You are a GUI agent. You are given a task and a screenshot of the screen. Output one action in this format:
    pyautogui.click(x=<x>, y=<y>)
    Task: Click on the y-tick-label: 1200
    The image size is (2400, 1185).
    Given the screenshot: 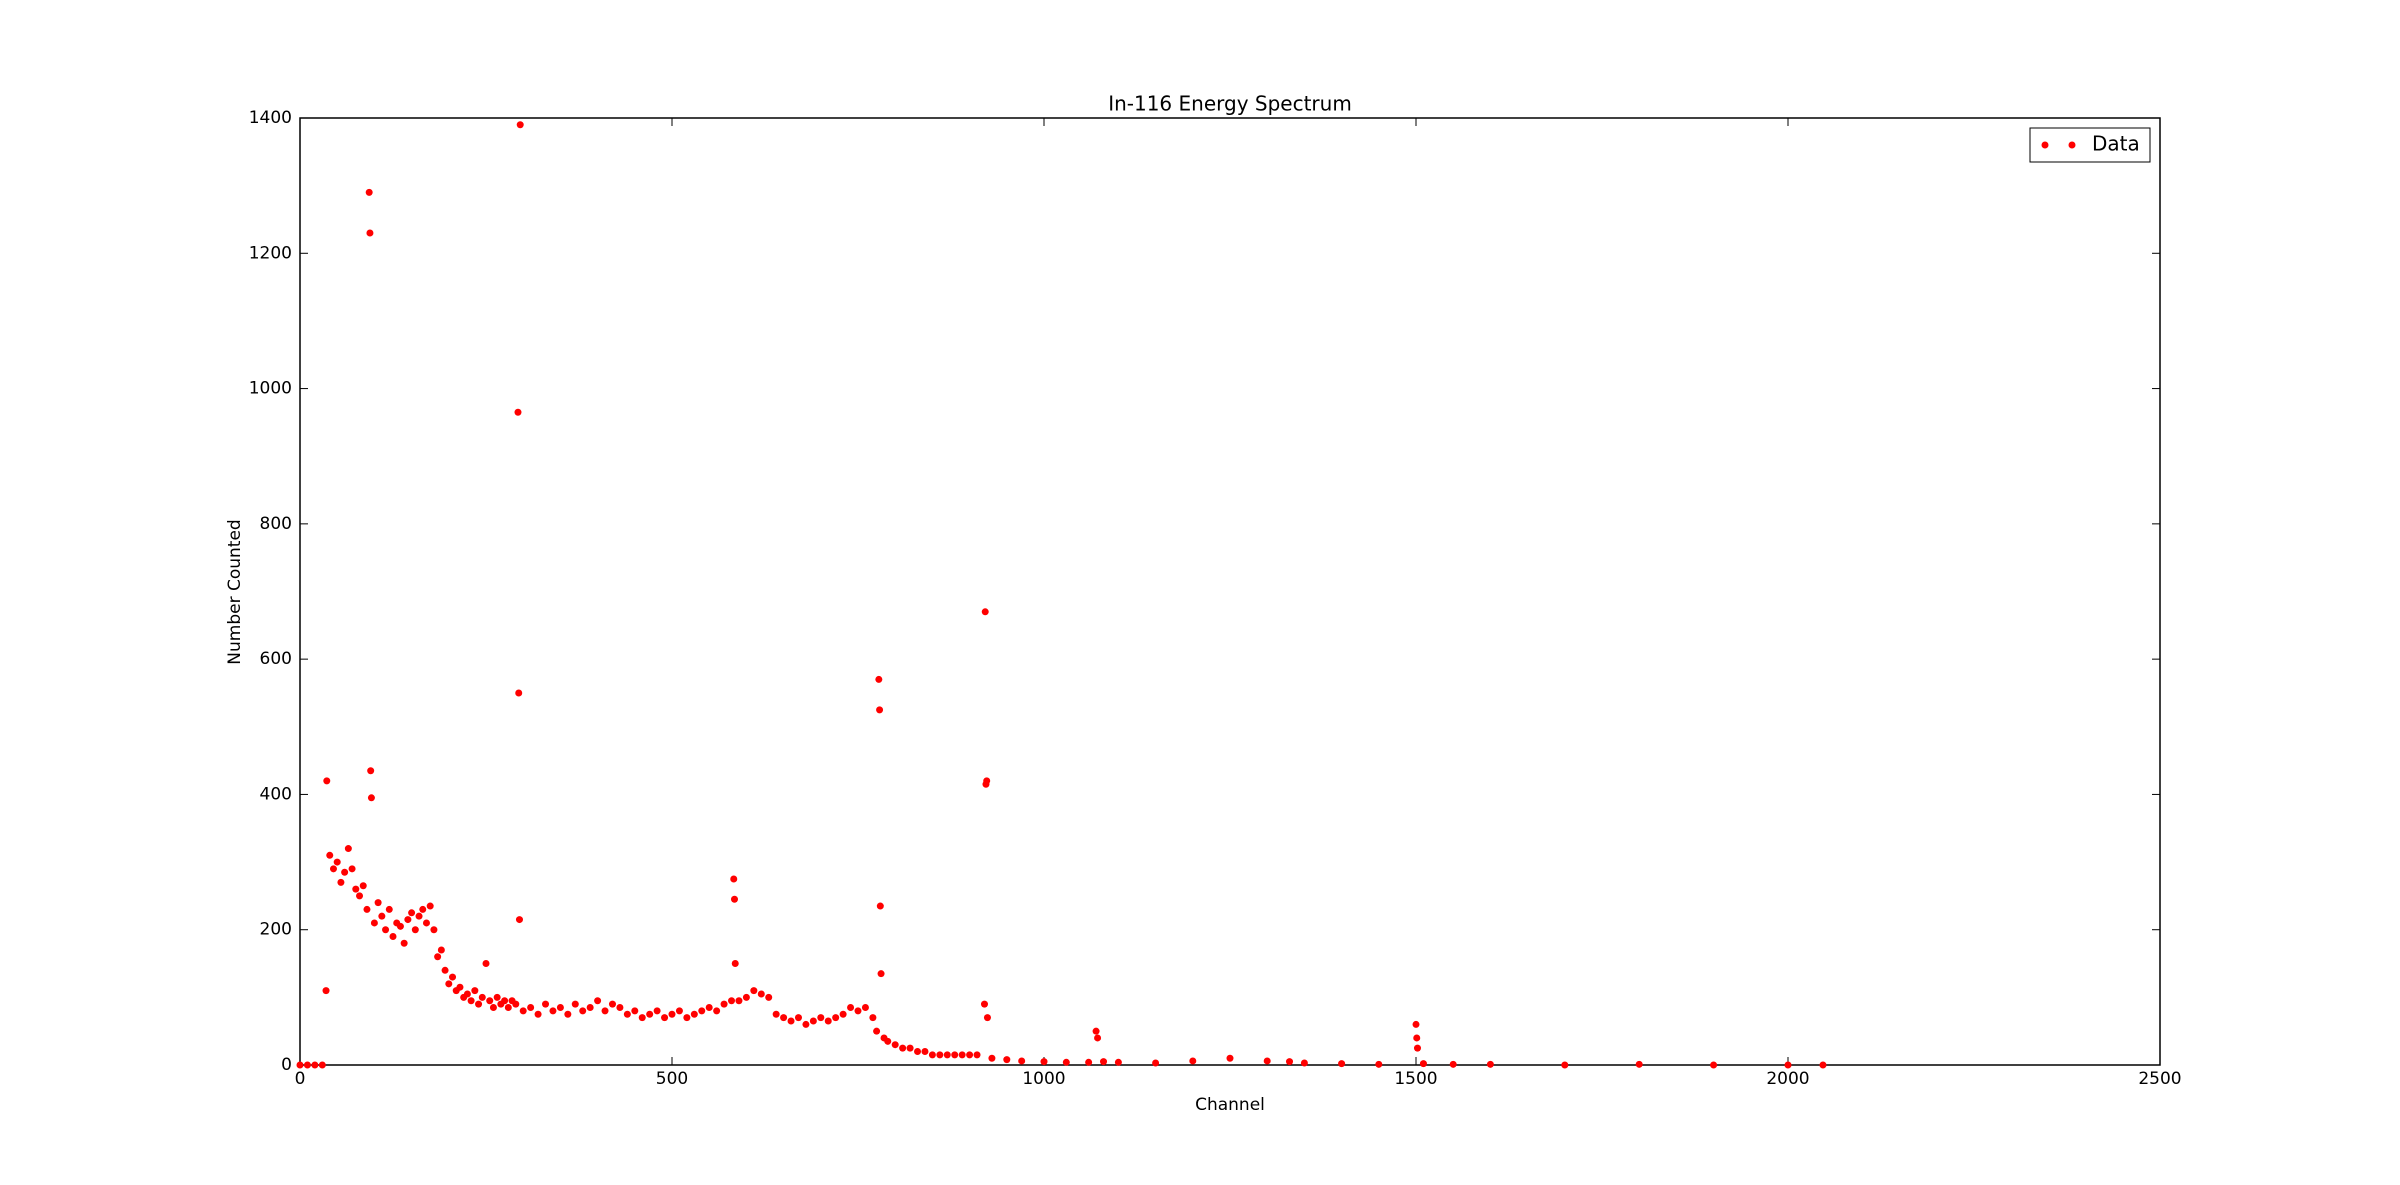 What is the action you would take?
    pyautogui.click(x=270, y=253)
    